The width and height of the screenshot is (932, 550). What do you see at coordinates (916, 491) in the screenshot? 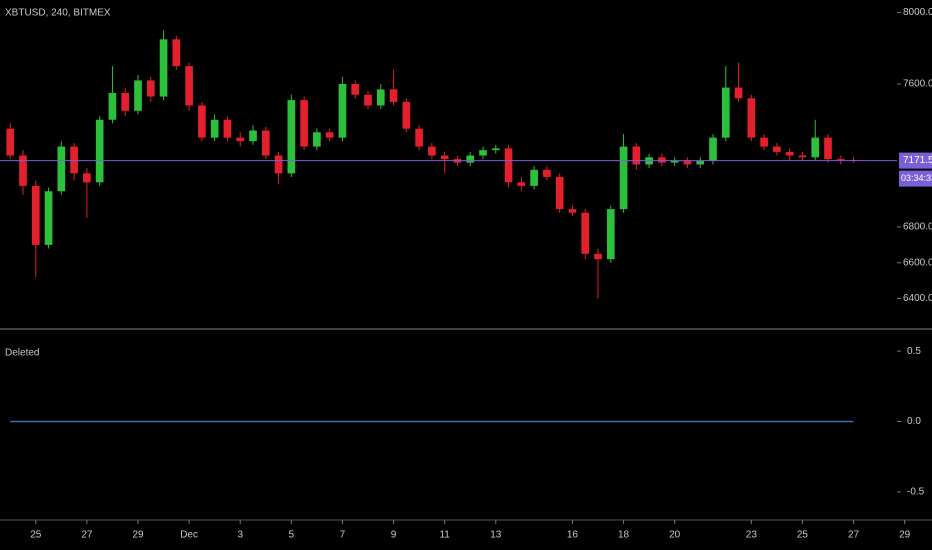
I see `y2-tick-label: -0.5` at bounding box center [916, 491].